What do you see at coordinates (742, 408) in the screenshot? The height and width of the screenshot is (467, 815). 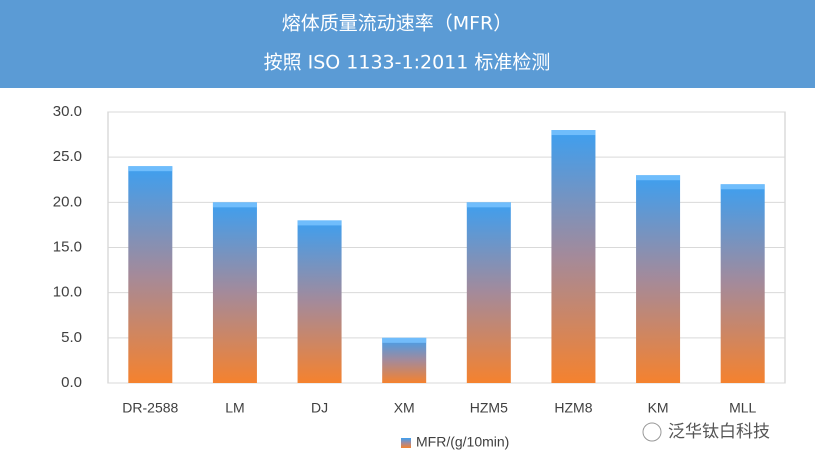 I see `x-tick-label: MLL` at bounding box center [742, 408].